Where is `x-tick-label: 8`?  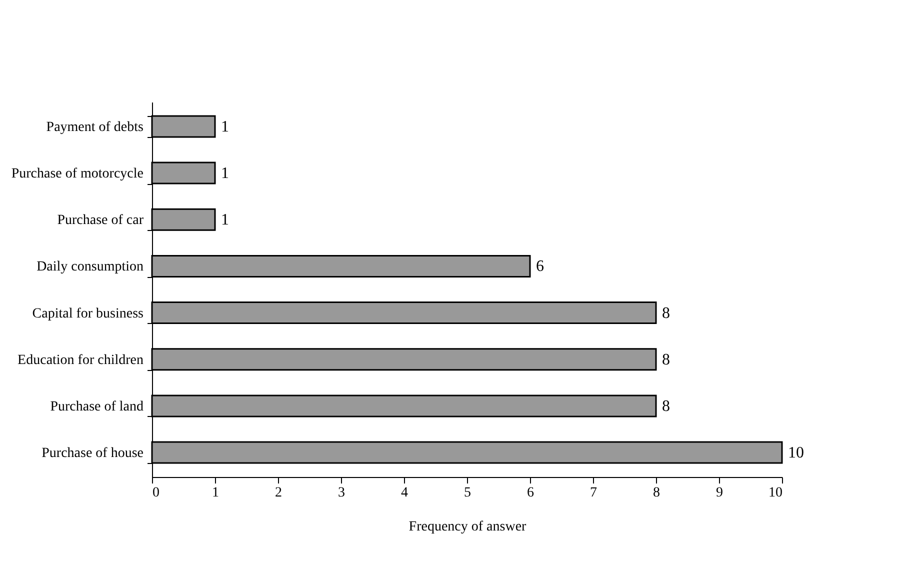 x-tick-label: 8 is located at coordinates (656, 493).